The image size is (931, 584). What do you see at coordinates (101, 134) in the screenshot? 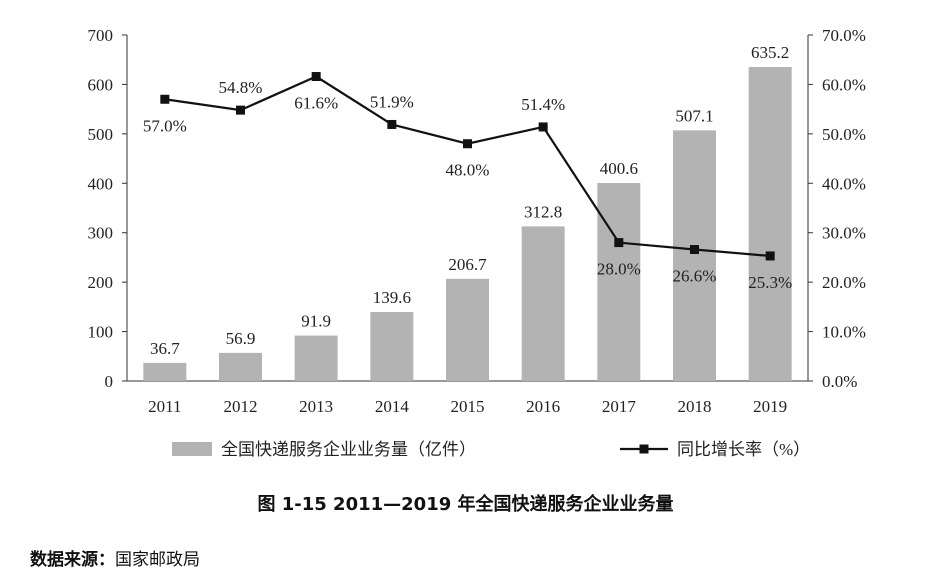
I see `left-axis-tick-label: 500` at bounding box center [101, 134].